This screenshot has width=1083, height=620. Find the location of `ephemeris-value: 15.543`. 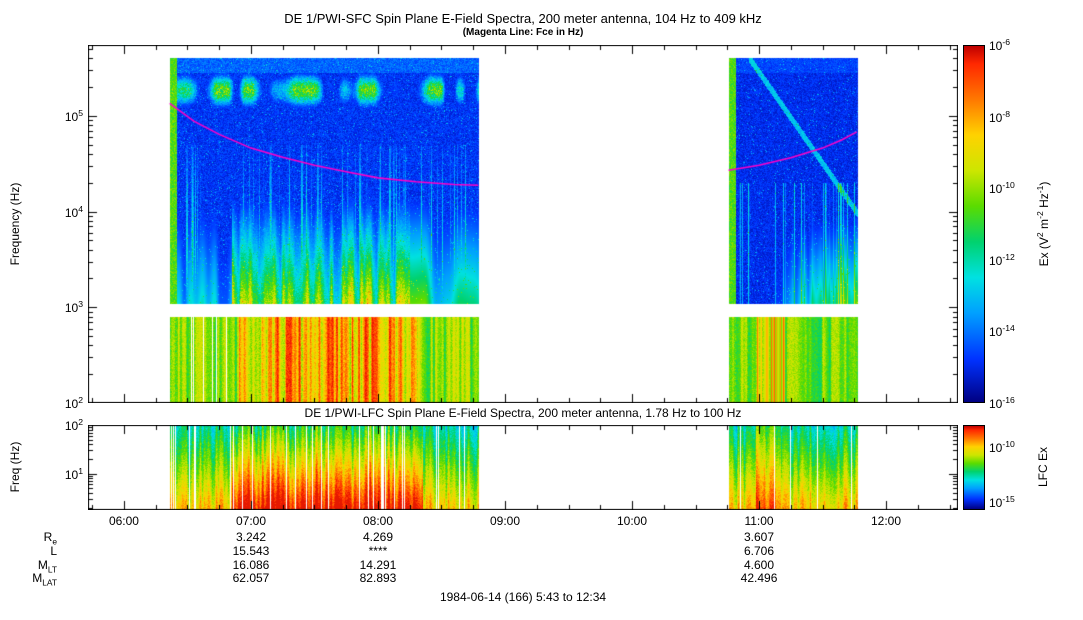

ephemeris-value: 15.543 is located at coordinates (251, 550).